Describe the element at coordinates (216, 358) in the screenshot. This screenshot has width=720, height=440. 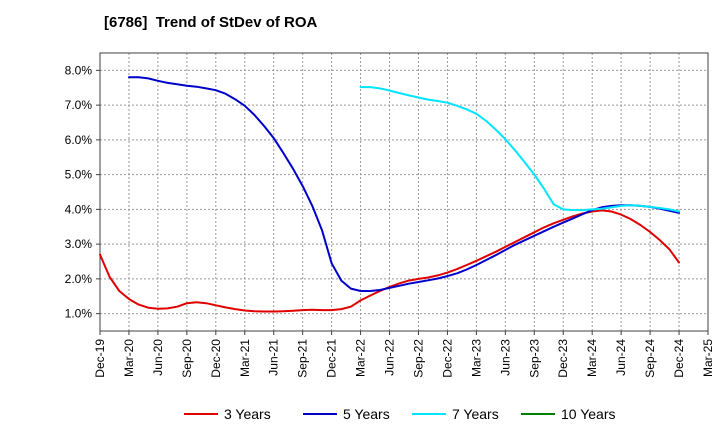
I see `x-tick-label: Dec-20` at that location.